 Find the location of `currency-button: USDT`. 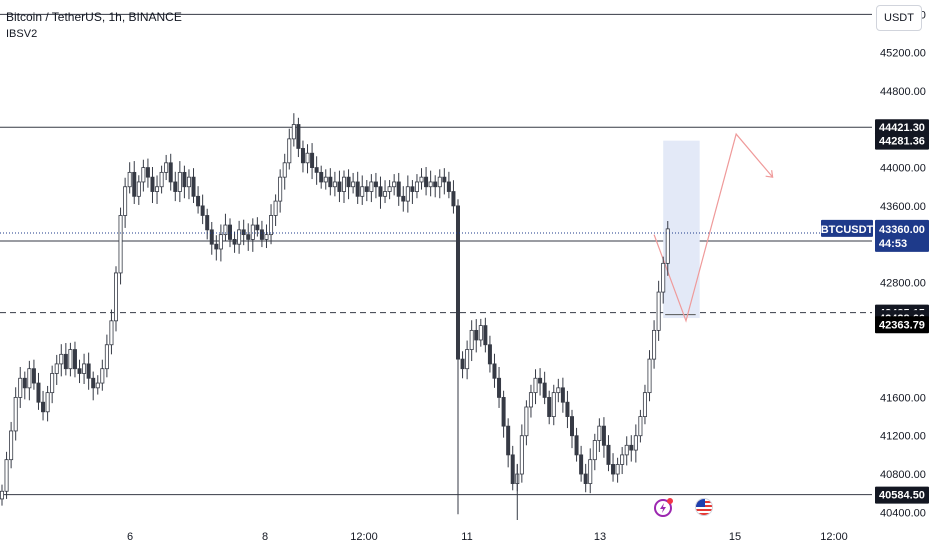

currency-button: USDT is located at coordinates (899, 18).